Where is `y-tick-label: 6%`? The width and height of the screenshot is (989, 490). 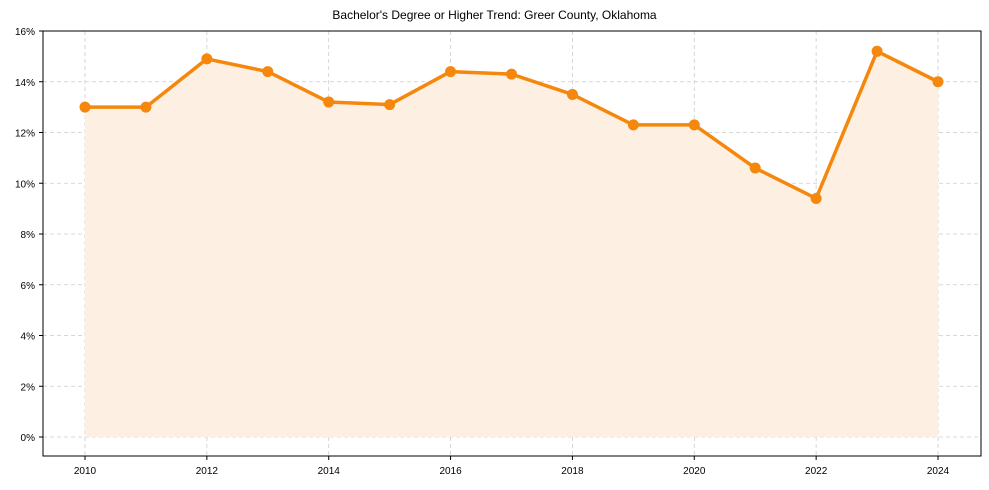 y-tick-label: 6% is located at coordinates (28, 286).